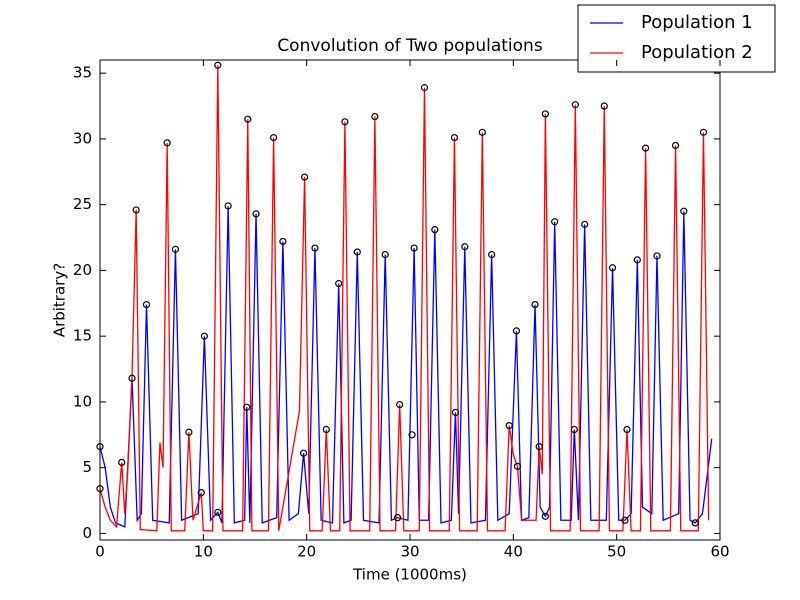  I want to click on y-tick-label: 25, so click(82, 204).